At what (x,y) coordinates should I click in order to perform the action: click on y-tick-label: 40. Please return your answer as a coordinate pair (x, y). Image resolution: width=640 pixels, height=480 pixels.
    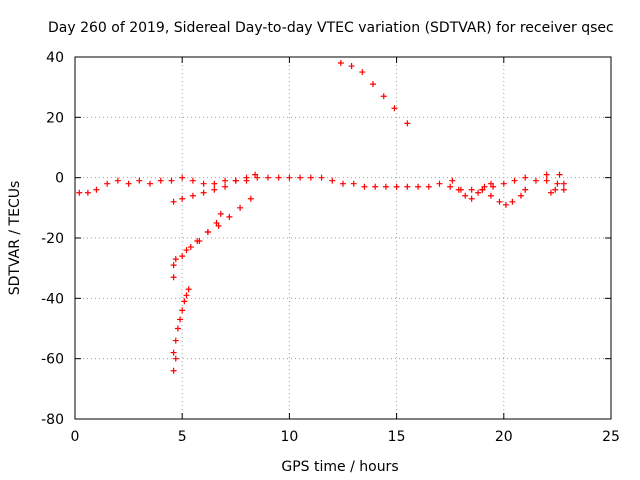
    Looking at the image, I should click on (55, 58).